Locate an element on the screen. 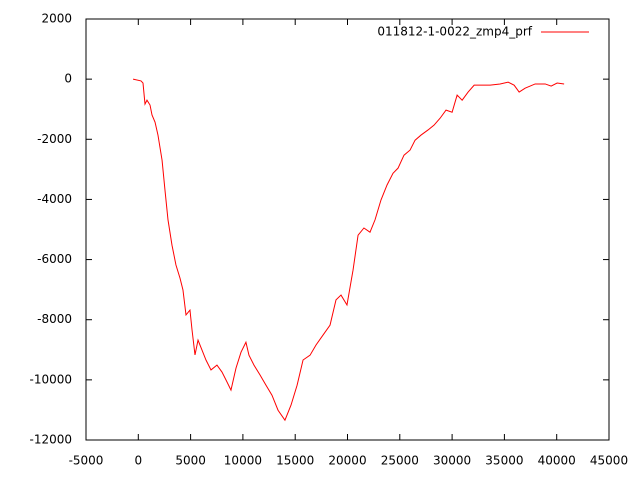 This screenshot has width=640, height=480. x-tick-label: 30000 is located at coordinates (452, 461).